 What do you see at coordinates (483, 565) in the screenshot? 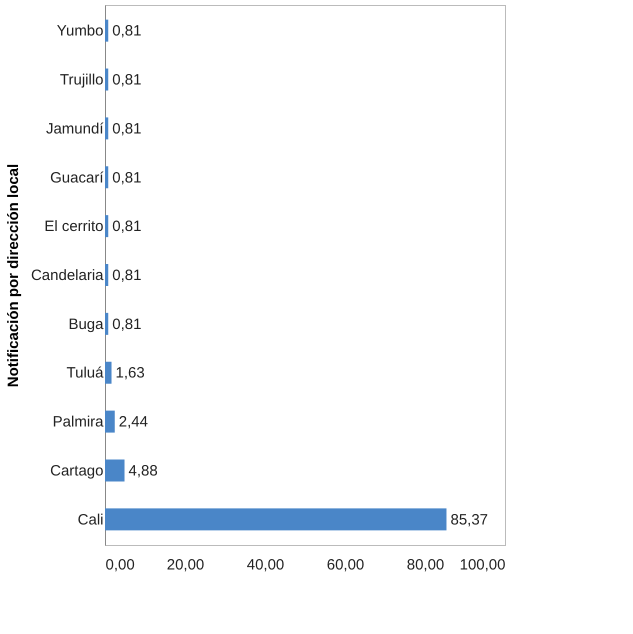
I see `x-tick-label: 100,00` at bounding box center [483, 565].